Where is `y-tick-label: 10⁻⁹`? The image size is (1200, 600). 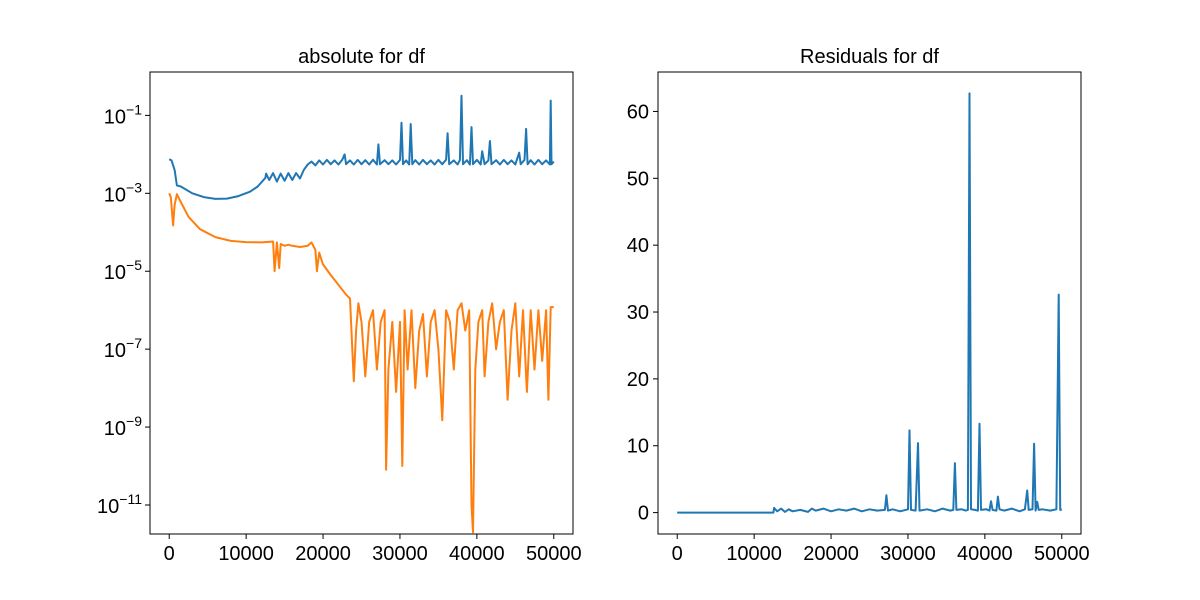 y-tick-label: 10⁻⁹ is located at coordinates (123, 426).